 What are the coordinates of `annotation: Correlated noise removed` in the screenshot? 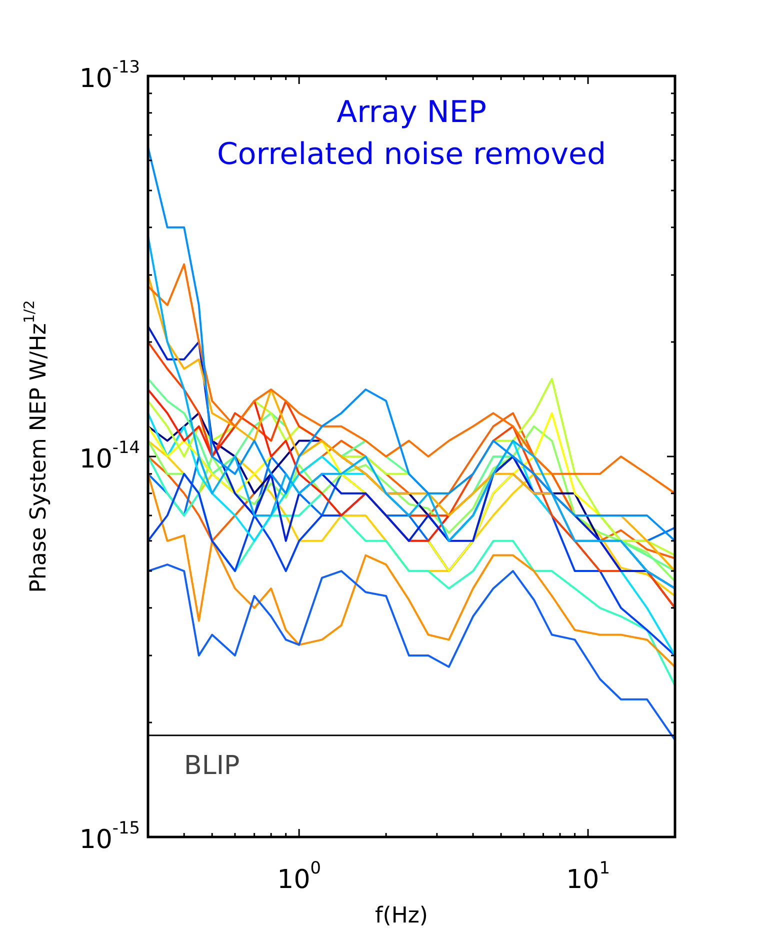 It's located at (411, 154).